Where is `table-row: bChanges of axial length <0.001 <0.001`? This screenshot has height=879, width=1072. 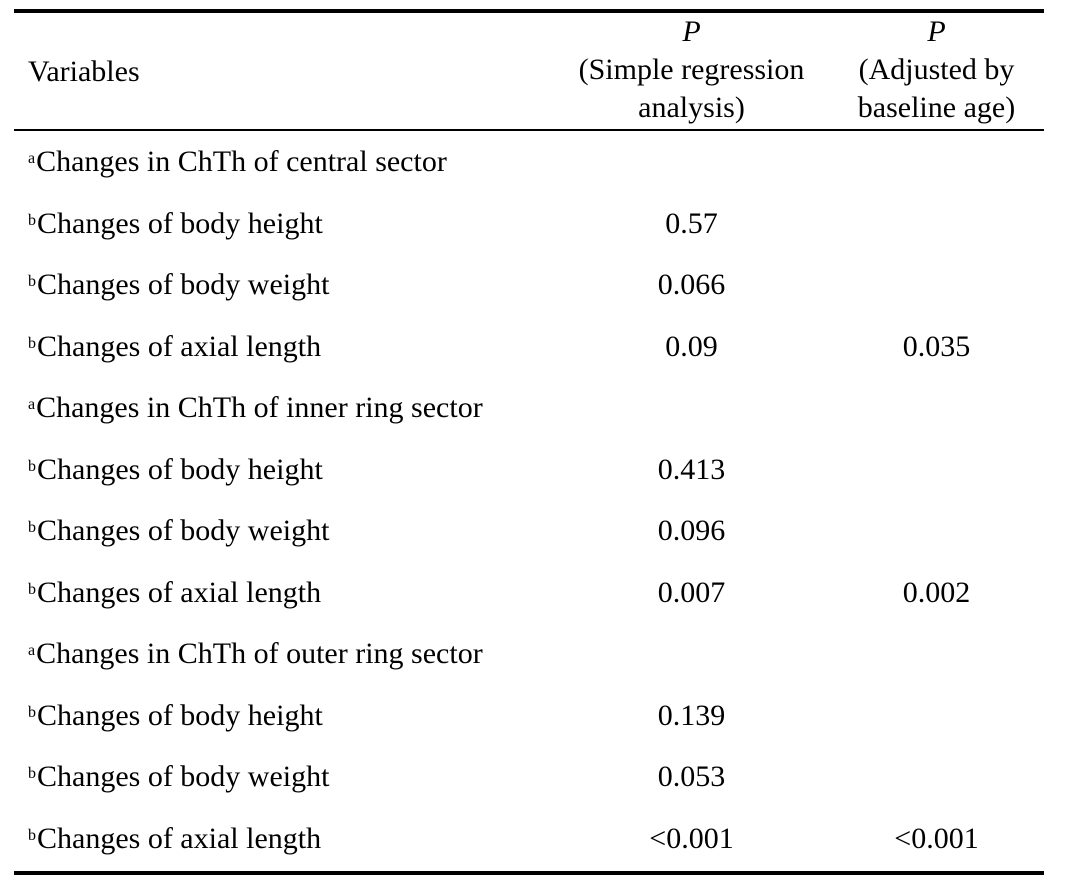 table-row: bChanges of axial length <0.001 <0.001 is located at coordinates (529, 839).